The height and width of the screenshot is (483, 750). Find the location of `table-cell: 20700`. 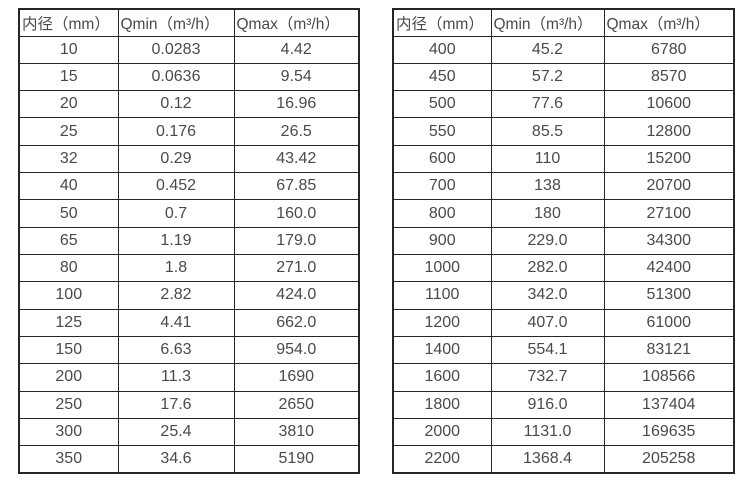

table-cell: 20700 is located at coordinates (669, 186).